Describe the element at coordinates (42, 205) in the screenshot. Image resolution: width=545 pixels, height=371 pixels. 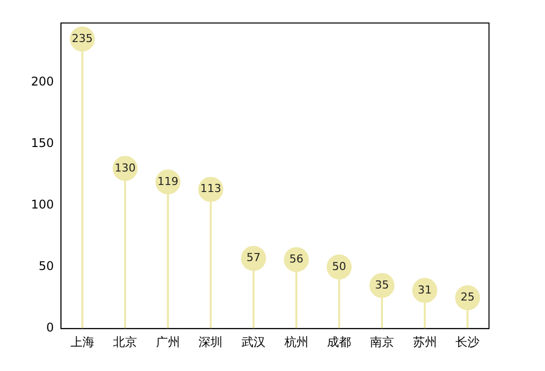
I see `y-tick-label: 100` at that location.